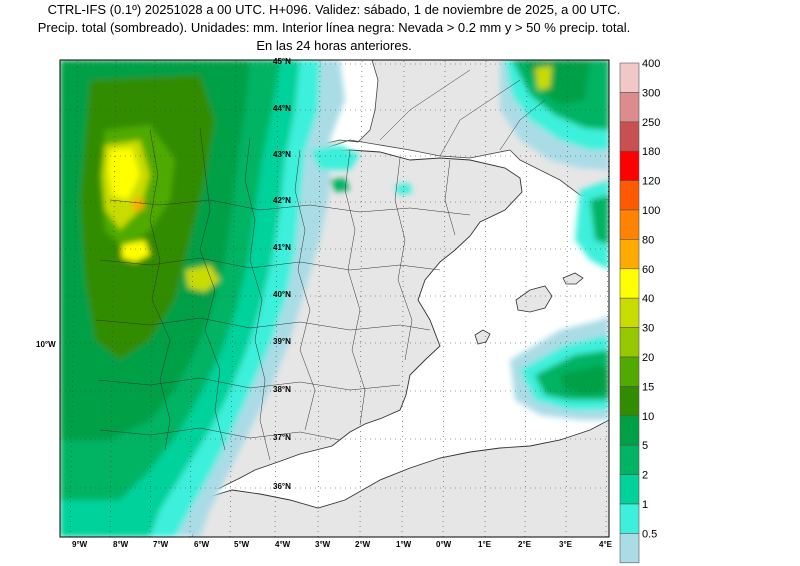  Describe the element at coordinates (645, 446) in the screenshot. I see `colorbar-label: 5` at that location.